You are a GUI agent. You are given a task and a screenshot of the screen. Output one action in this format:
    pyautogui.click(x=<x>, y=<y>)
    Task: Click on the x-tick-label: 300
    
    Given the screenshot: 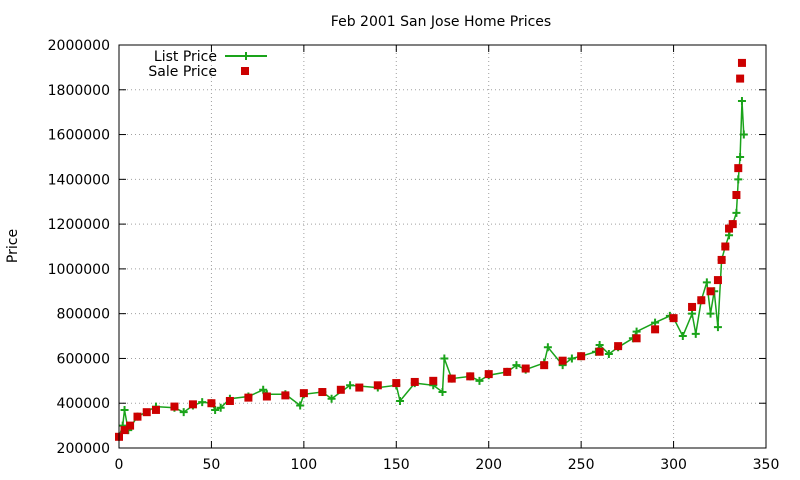 What is the action you would take?
    pyautogui.click(x=673, y=465)
    